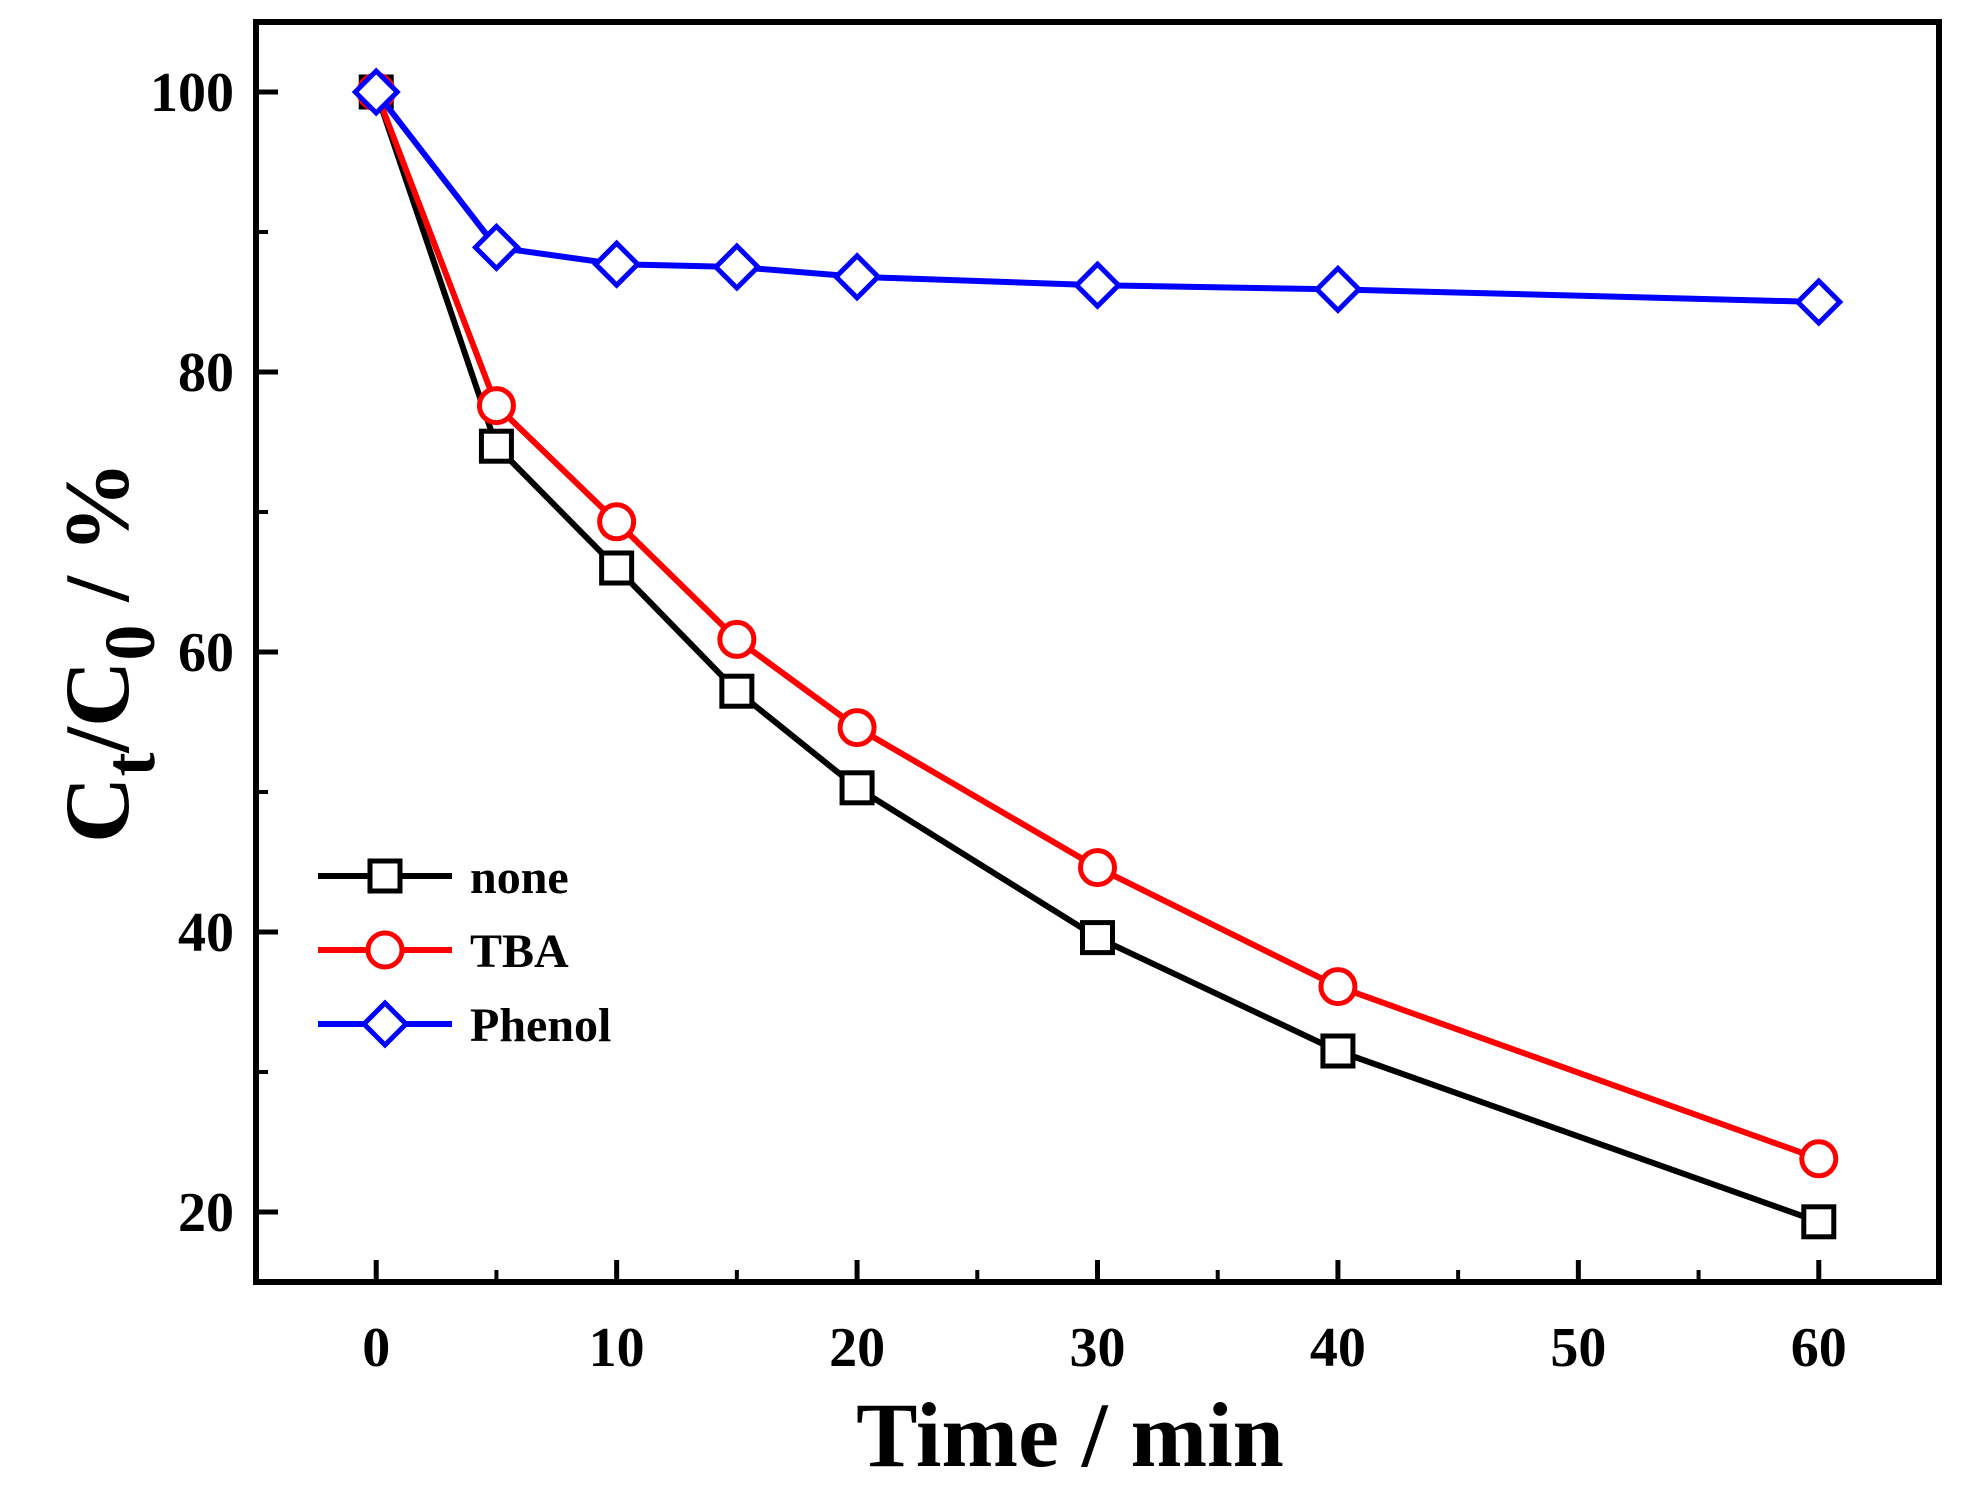  I want to click on x-tick-label: 40, so click(1338, 1348).